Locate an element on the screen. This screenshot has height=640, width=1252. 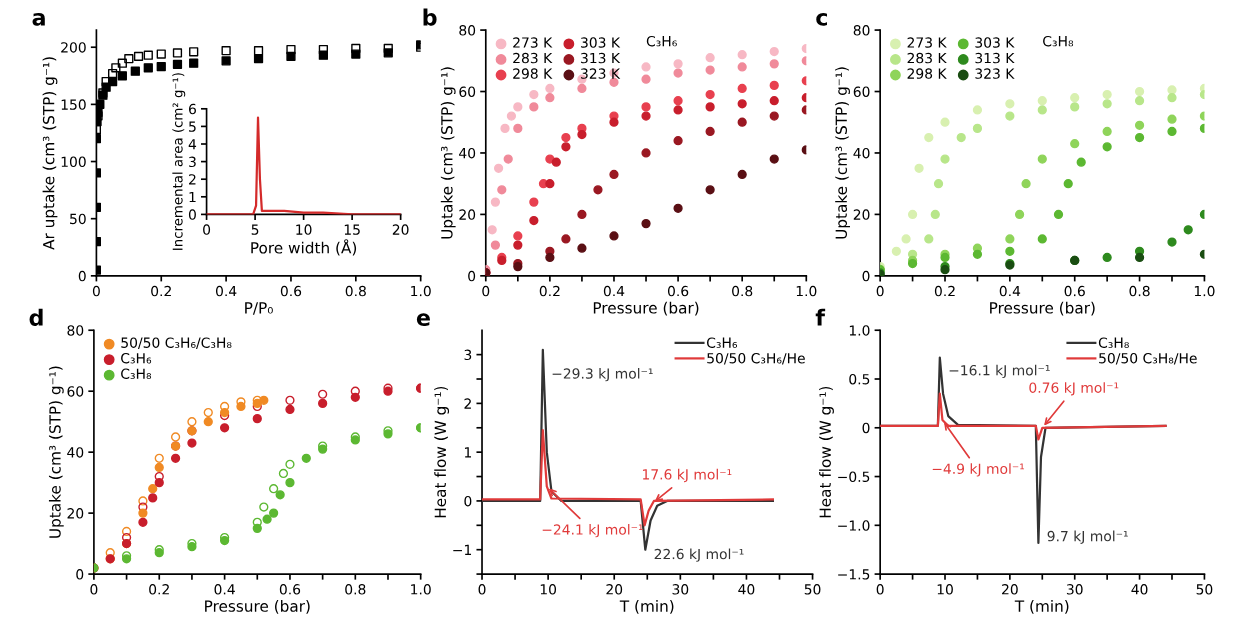
chart-title: d is located at coordinates (36, 317).